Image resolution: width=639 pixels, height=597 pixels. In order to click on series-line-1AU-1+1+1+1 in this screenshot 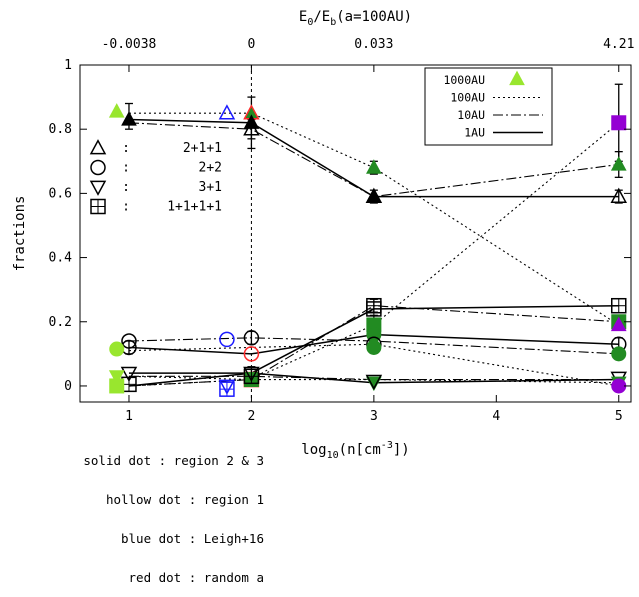, I will do `click(373, 345)`.